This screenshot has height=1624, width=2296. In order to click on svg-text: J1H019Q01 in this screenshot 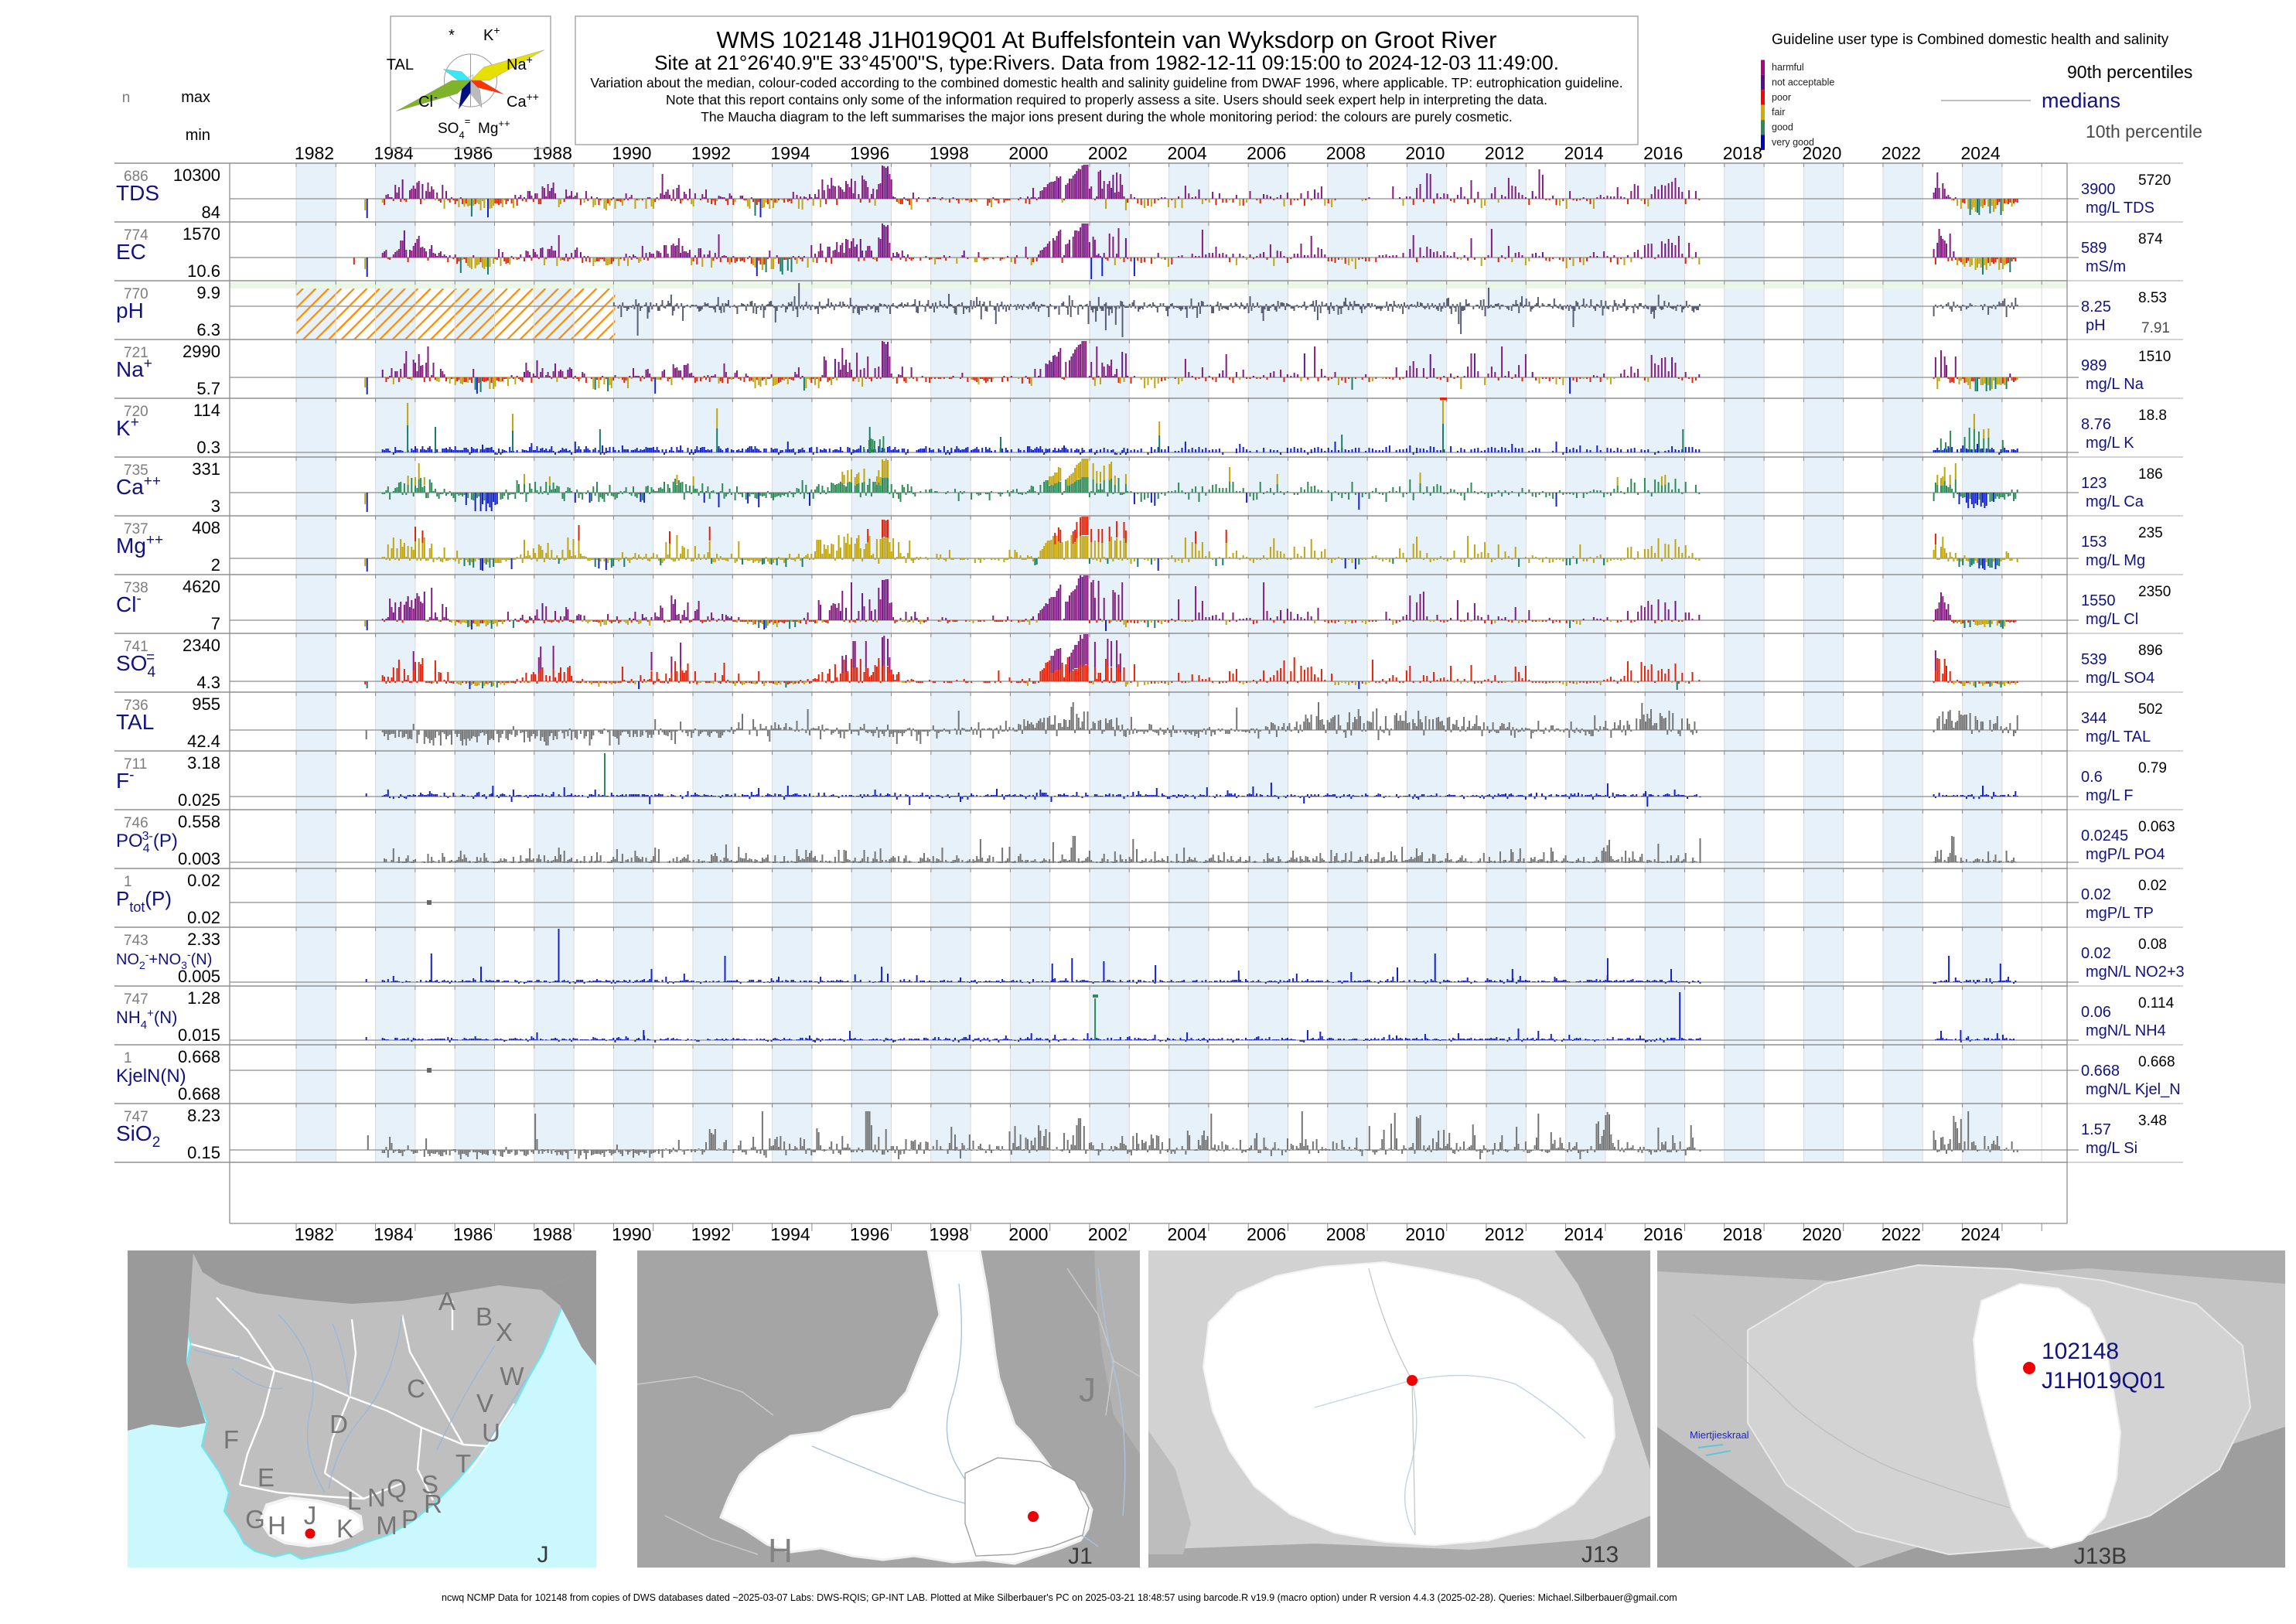, I will do `click(2103, 1381)`.